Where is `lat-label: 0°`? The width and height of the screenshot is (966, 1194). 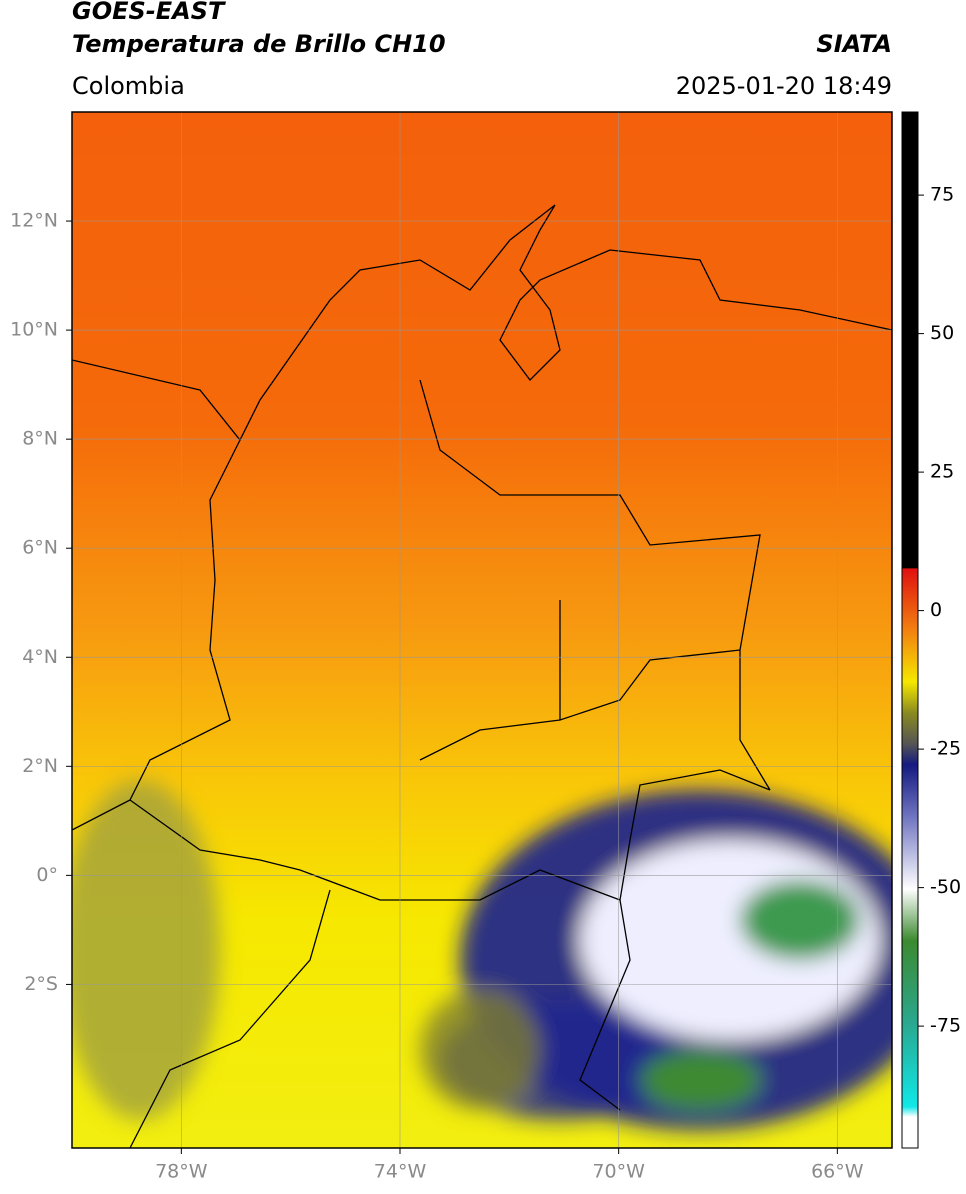 lat-label: 0° is located at coordinates (47, 875).